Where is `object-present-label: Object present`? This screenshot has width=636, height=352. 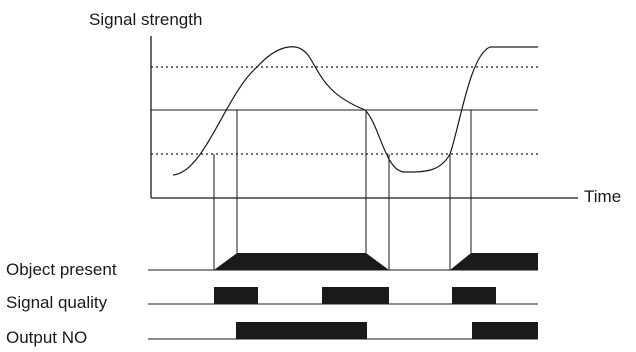
object-present-label: Object present is located at coordinates (61, 269).